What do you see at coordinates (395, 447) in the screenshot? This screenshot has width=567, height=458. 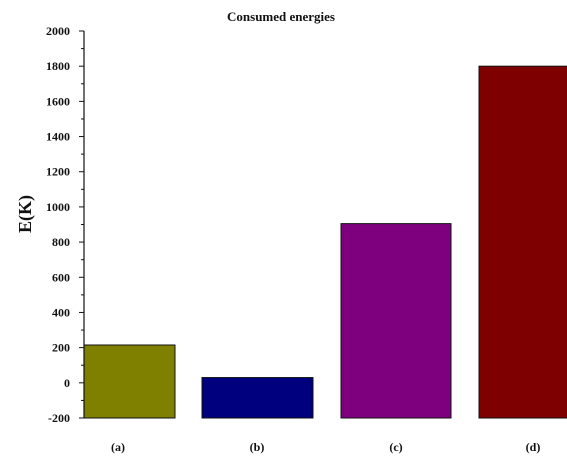 I see `x-tick-label: (c)` at bounding box center [395, 447].